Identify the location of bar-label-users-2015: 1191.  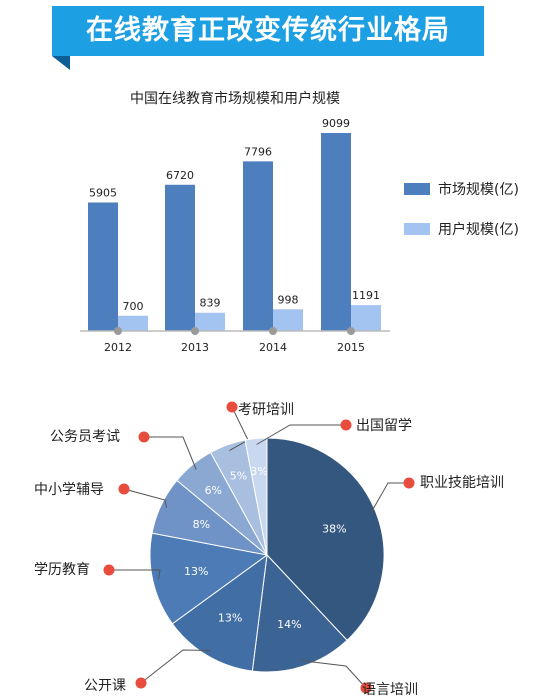
(366, 295).